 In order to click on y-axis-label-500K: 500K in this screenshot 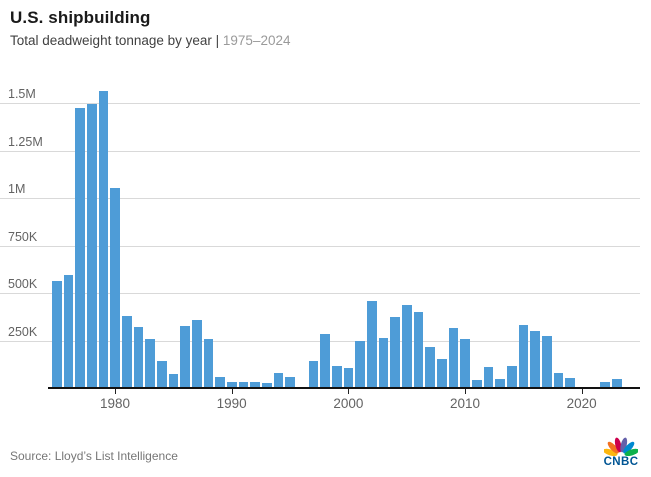, I will do `click(23, 284)`.